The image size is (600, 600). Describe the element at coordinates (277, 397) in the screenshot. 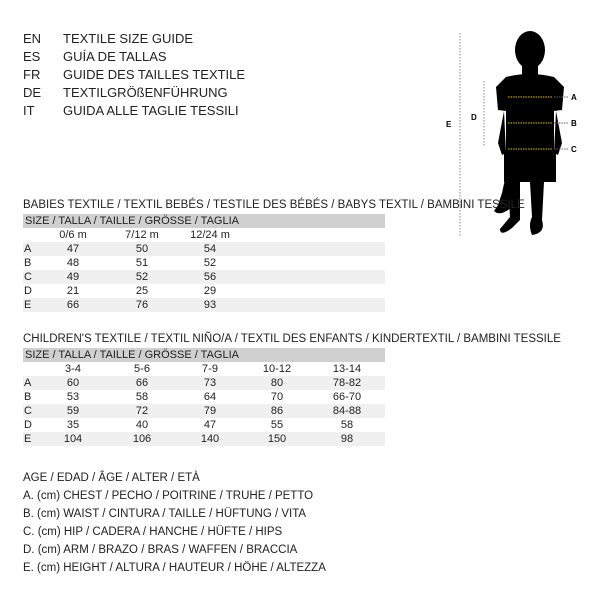

I see `table-cell: 70` at that location.